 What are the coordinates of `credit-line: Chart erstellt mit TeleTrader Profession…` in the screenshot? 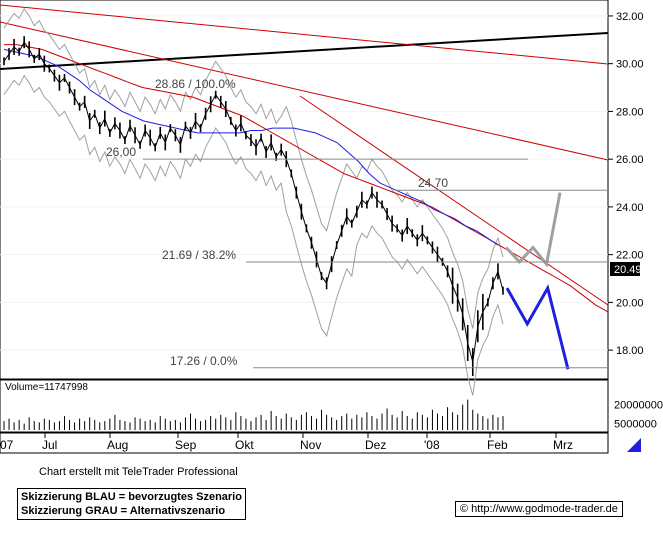 It's located at (138, 472).